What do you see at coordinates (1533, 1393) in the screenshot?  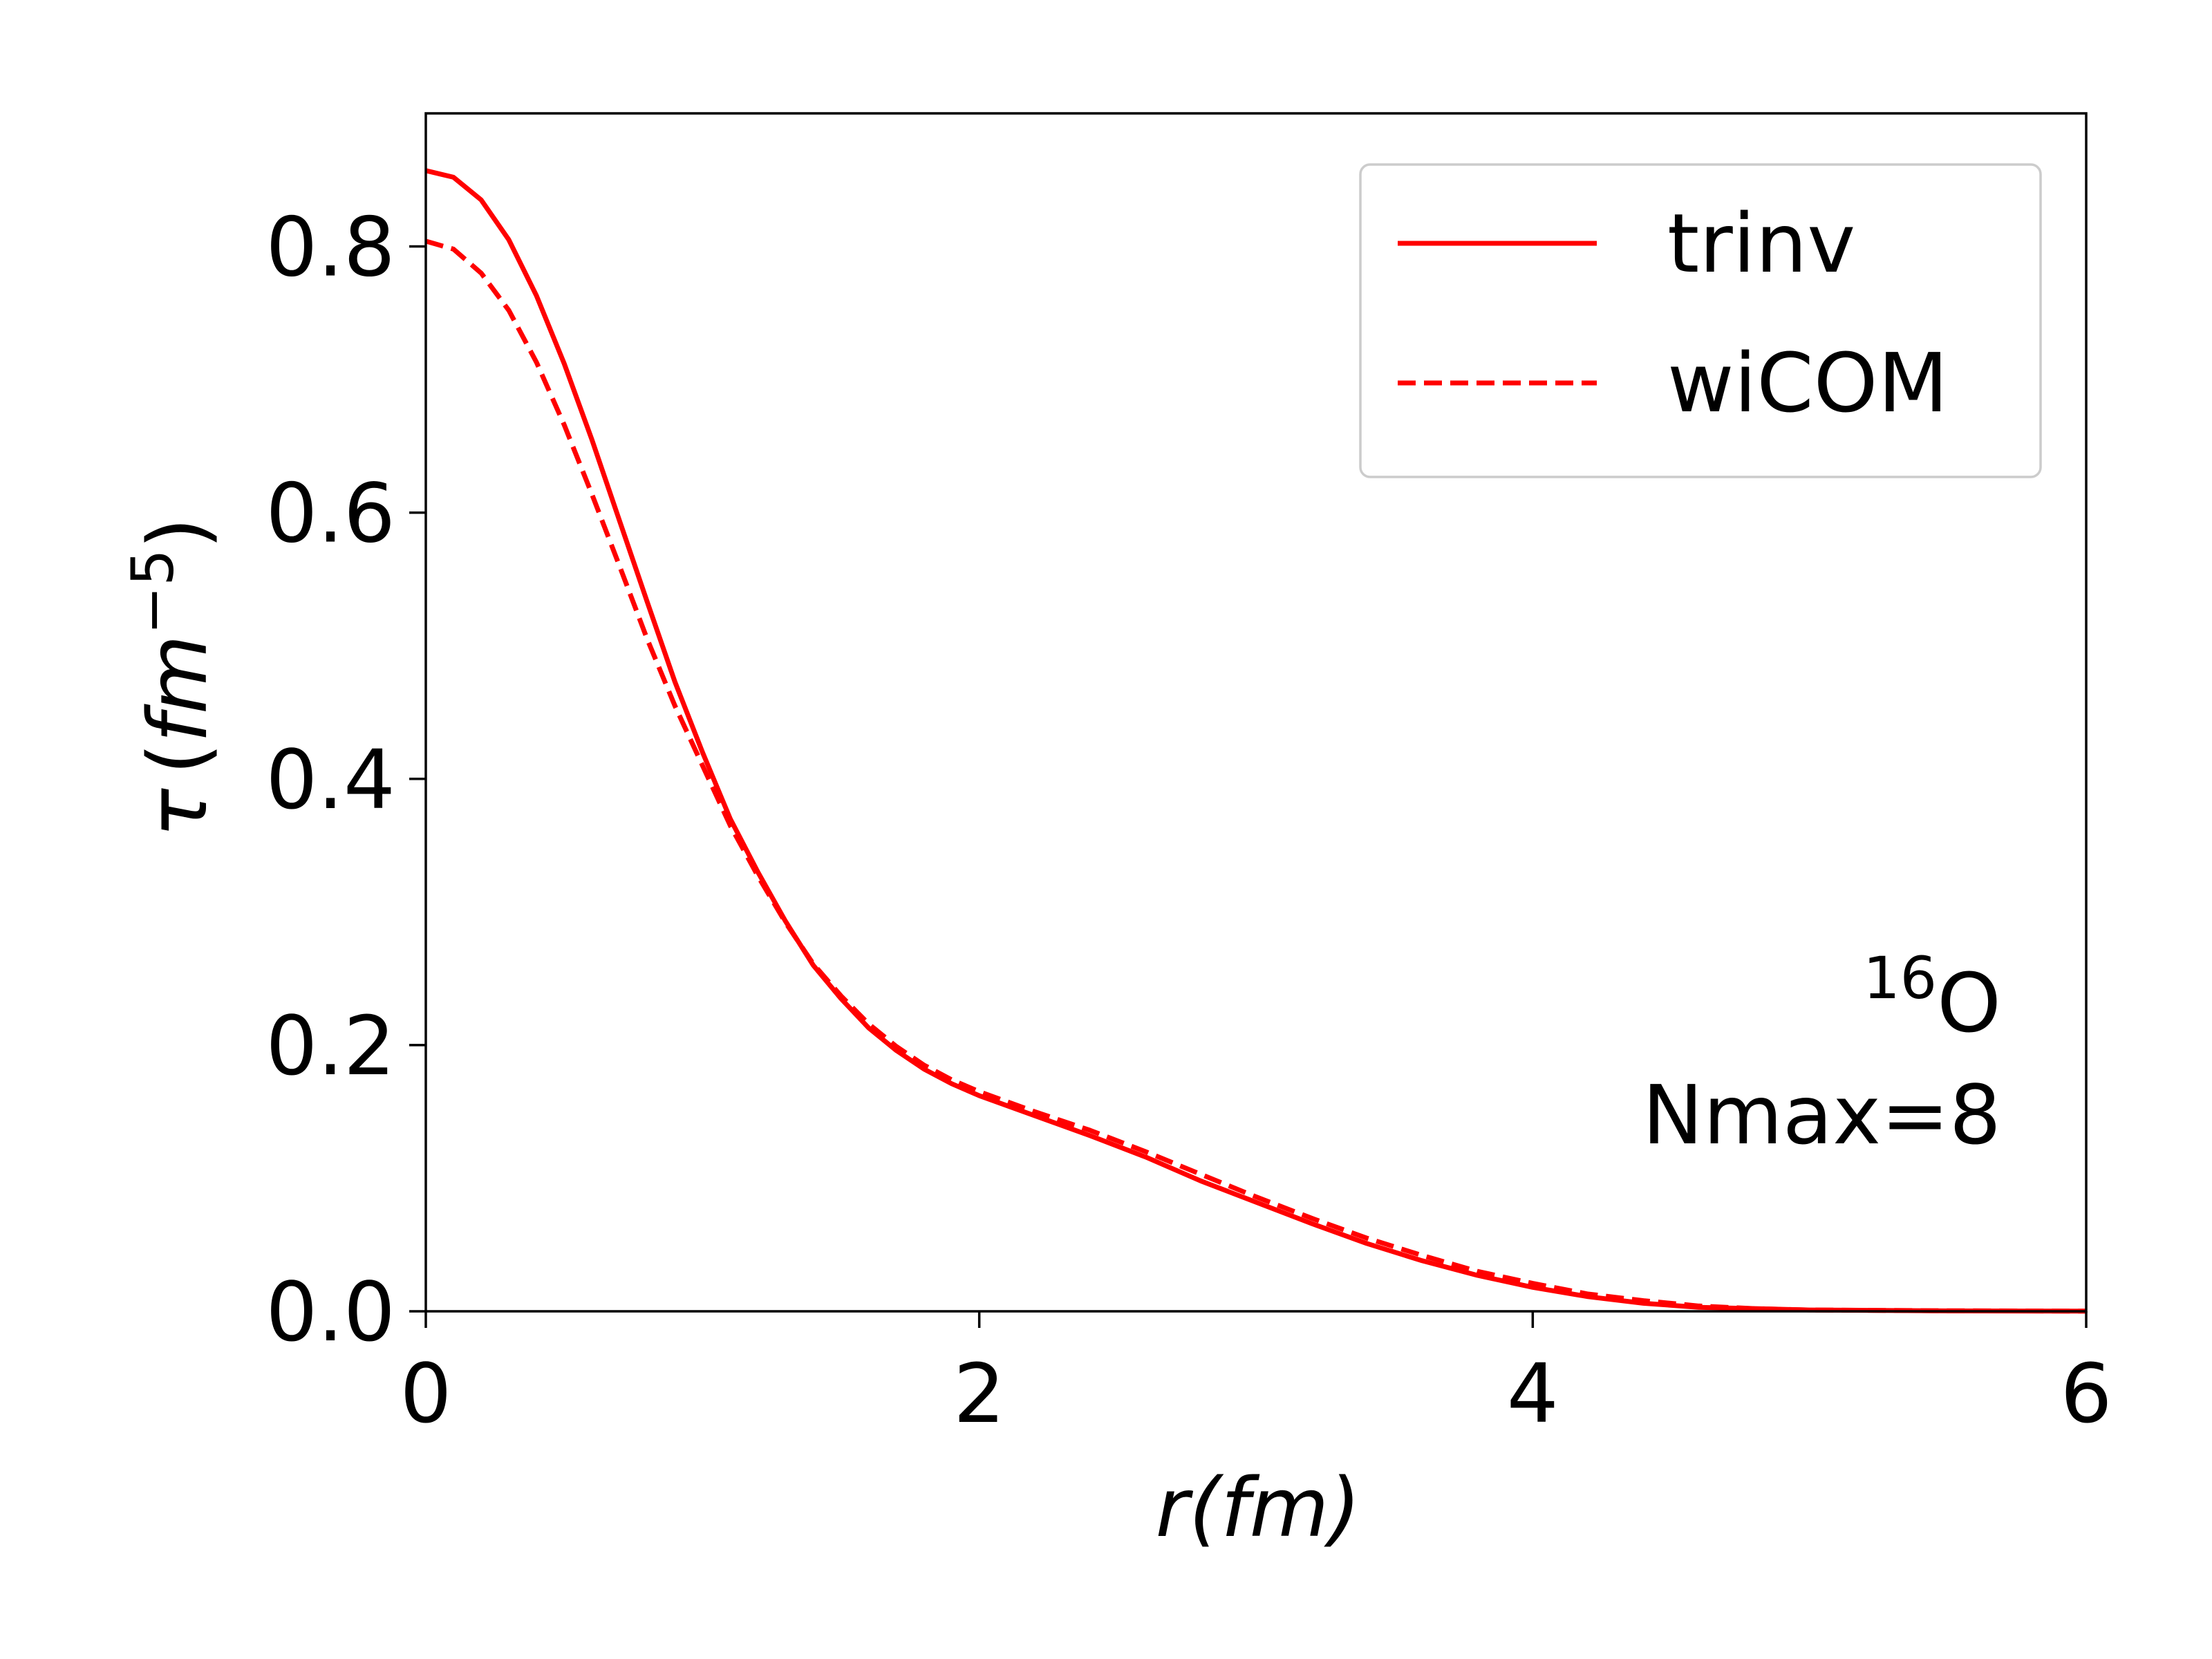 I see `x-tick-label: 4` at bounding box center [1533, 1393].